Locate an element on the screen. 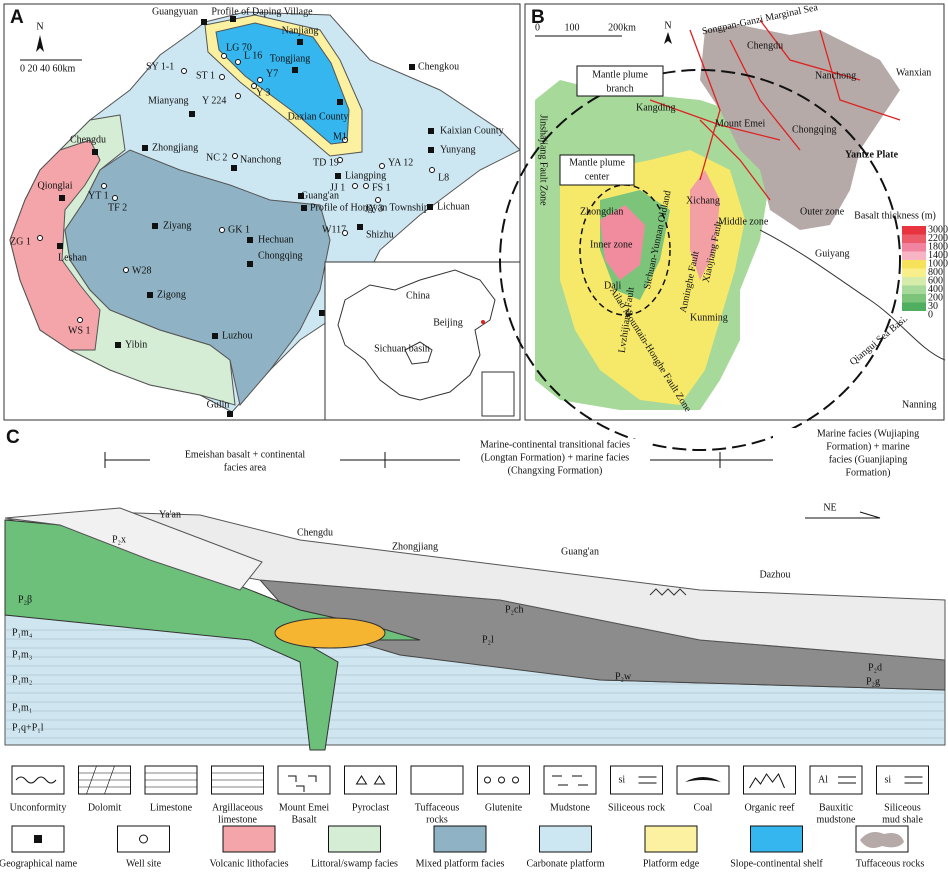 The width and height of the screenshot is (948, 883). well-name: TF 2 is located at coordinates (117, 207).